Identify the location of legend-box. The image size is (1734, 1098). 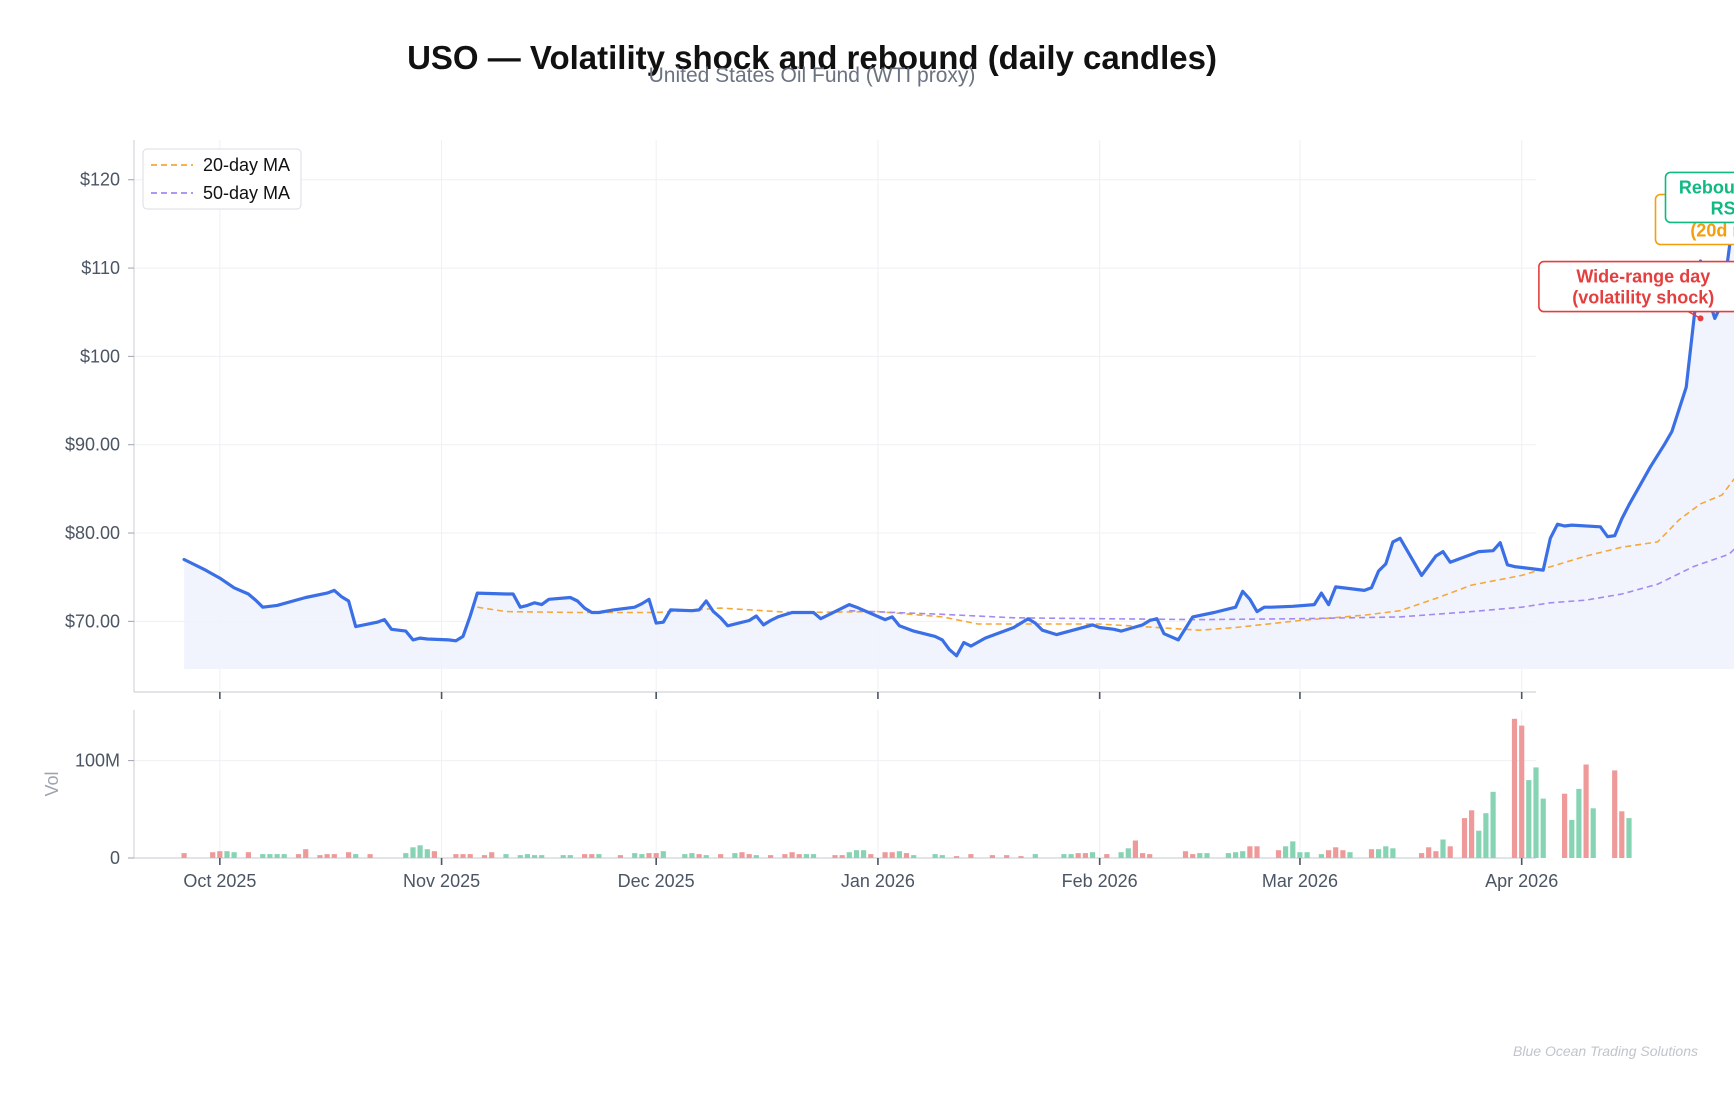
(222, 179).